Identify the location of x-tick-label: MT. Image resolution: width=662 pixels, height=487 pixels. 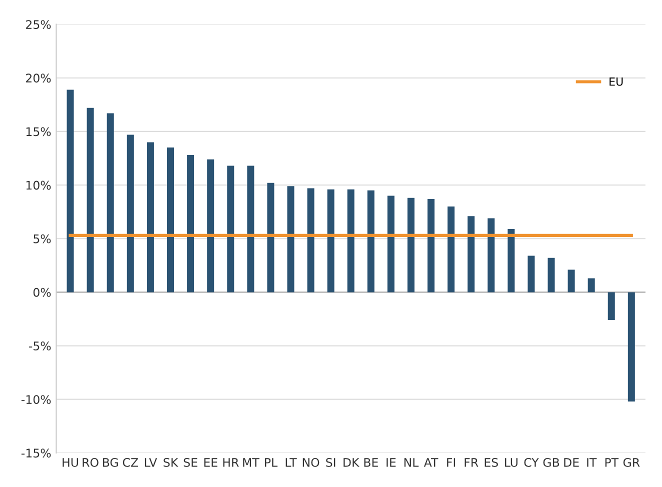
(251, 462).